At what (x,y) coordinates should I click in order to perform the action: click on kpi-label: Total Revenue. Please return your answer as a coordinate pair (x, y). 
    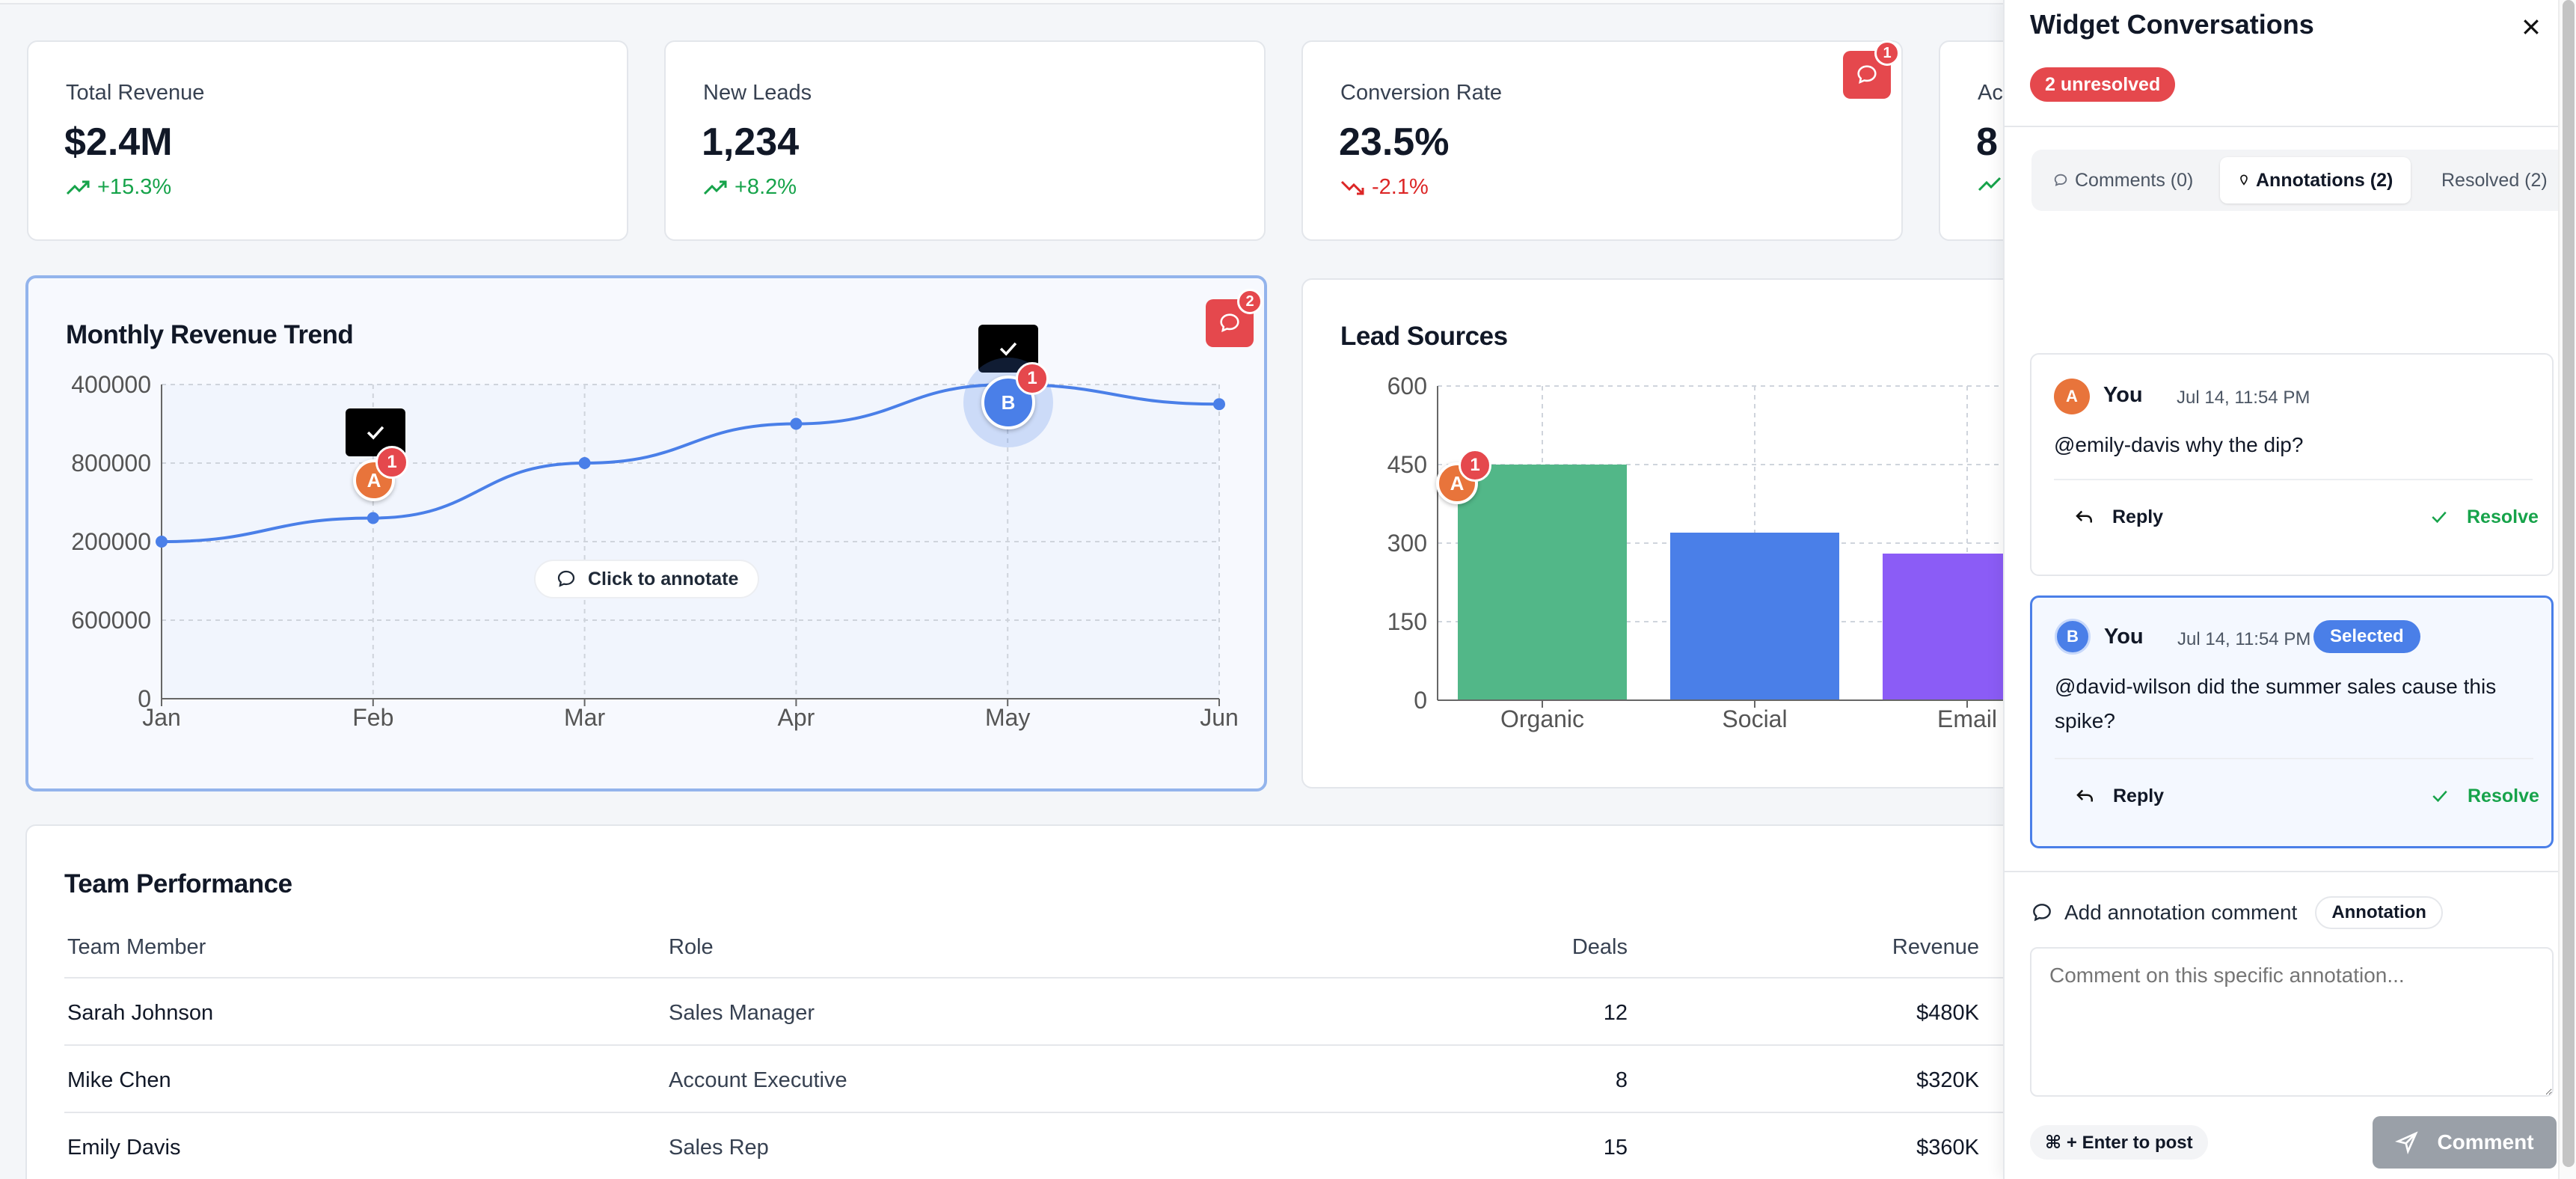
    Looking at the image, I should click on (135, 93).